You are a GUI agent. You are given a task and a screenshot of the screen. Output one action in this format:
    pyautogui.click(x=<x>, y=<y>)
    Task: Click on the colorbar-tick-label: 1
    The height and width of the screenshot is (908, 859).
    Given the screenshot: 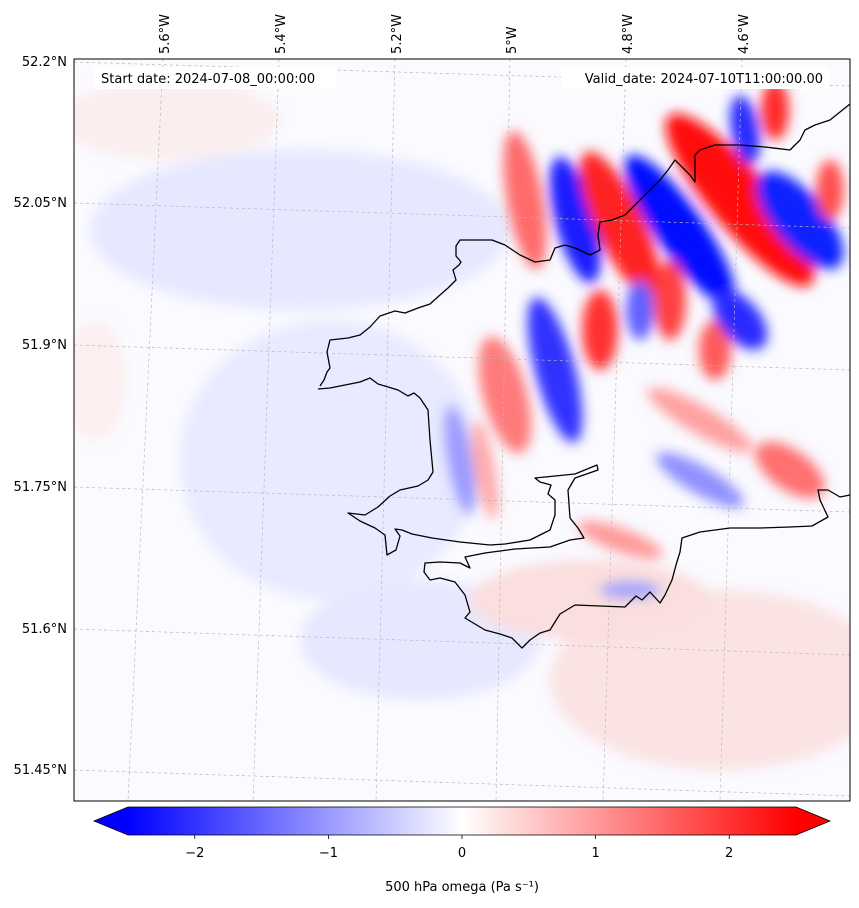 What is the action you would take?
    pyautogui.click(x=595, y=853)
    